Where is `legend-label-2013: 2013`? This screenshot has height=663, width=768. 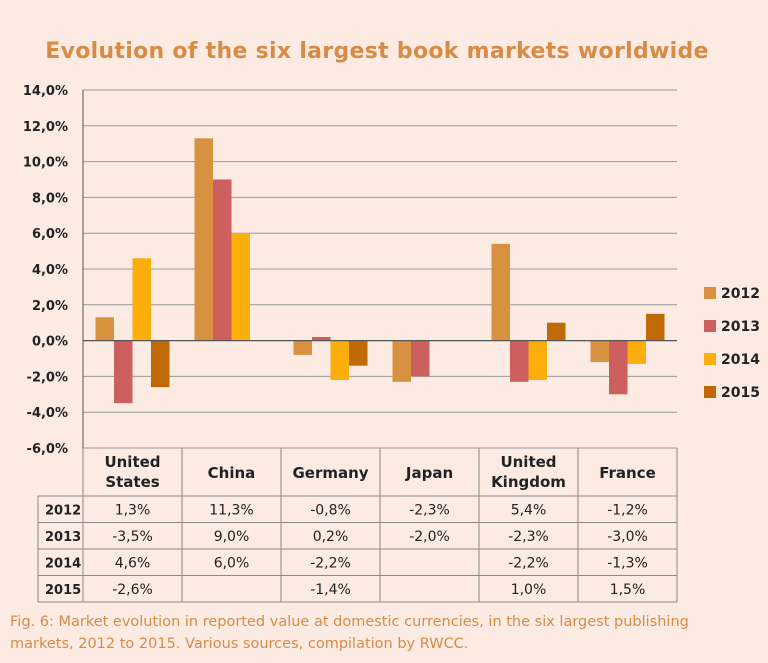
legend-label-2013: 2013 is located at coordinates (740, 327).